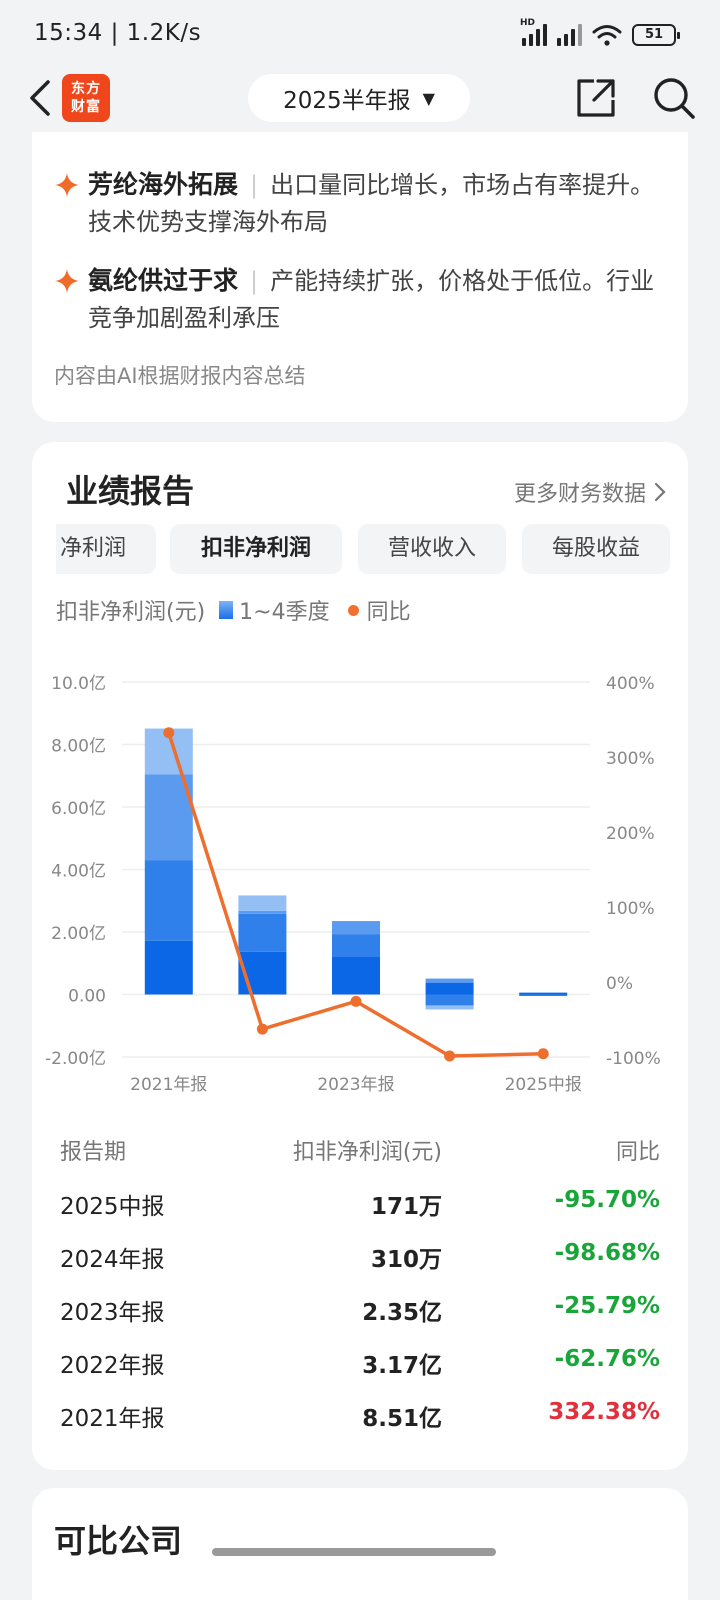 The image size is (720, 1600). What do you see at coordinates (360, 1254) in the screenshot?
I see `table-row: 2024年报 310万 -98.68%` at bounding box center [360, 1254].